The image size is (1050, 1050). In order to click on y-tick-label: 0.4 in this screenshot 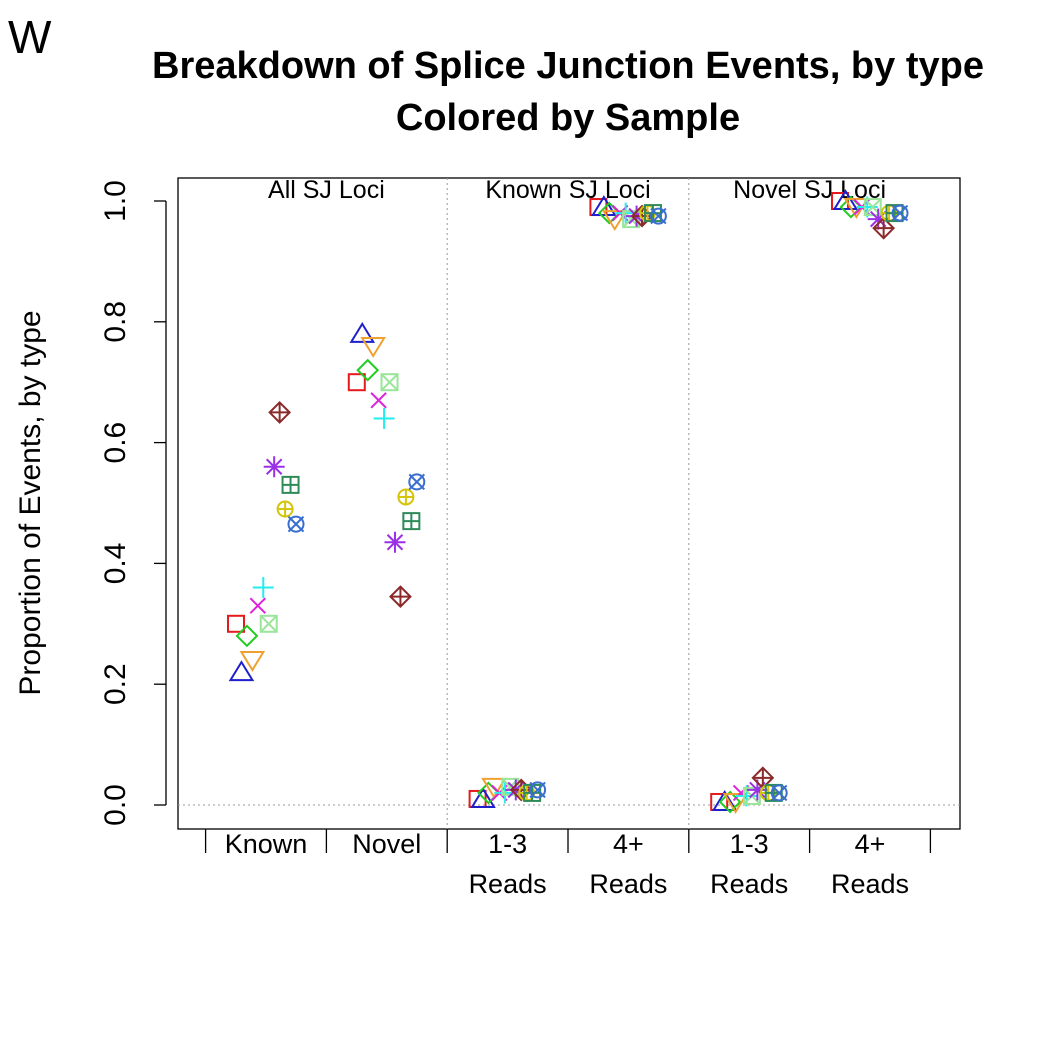, I will do `click(115, 564)`.